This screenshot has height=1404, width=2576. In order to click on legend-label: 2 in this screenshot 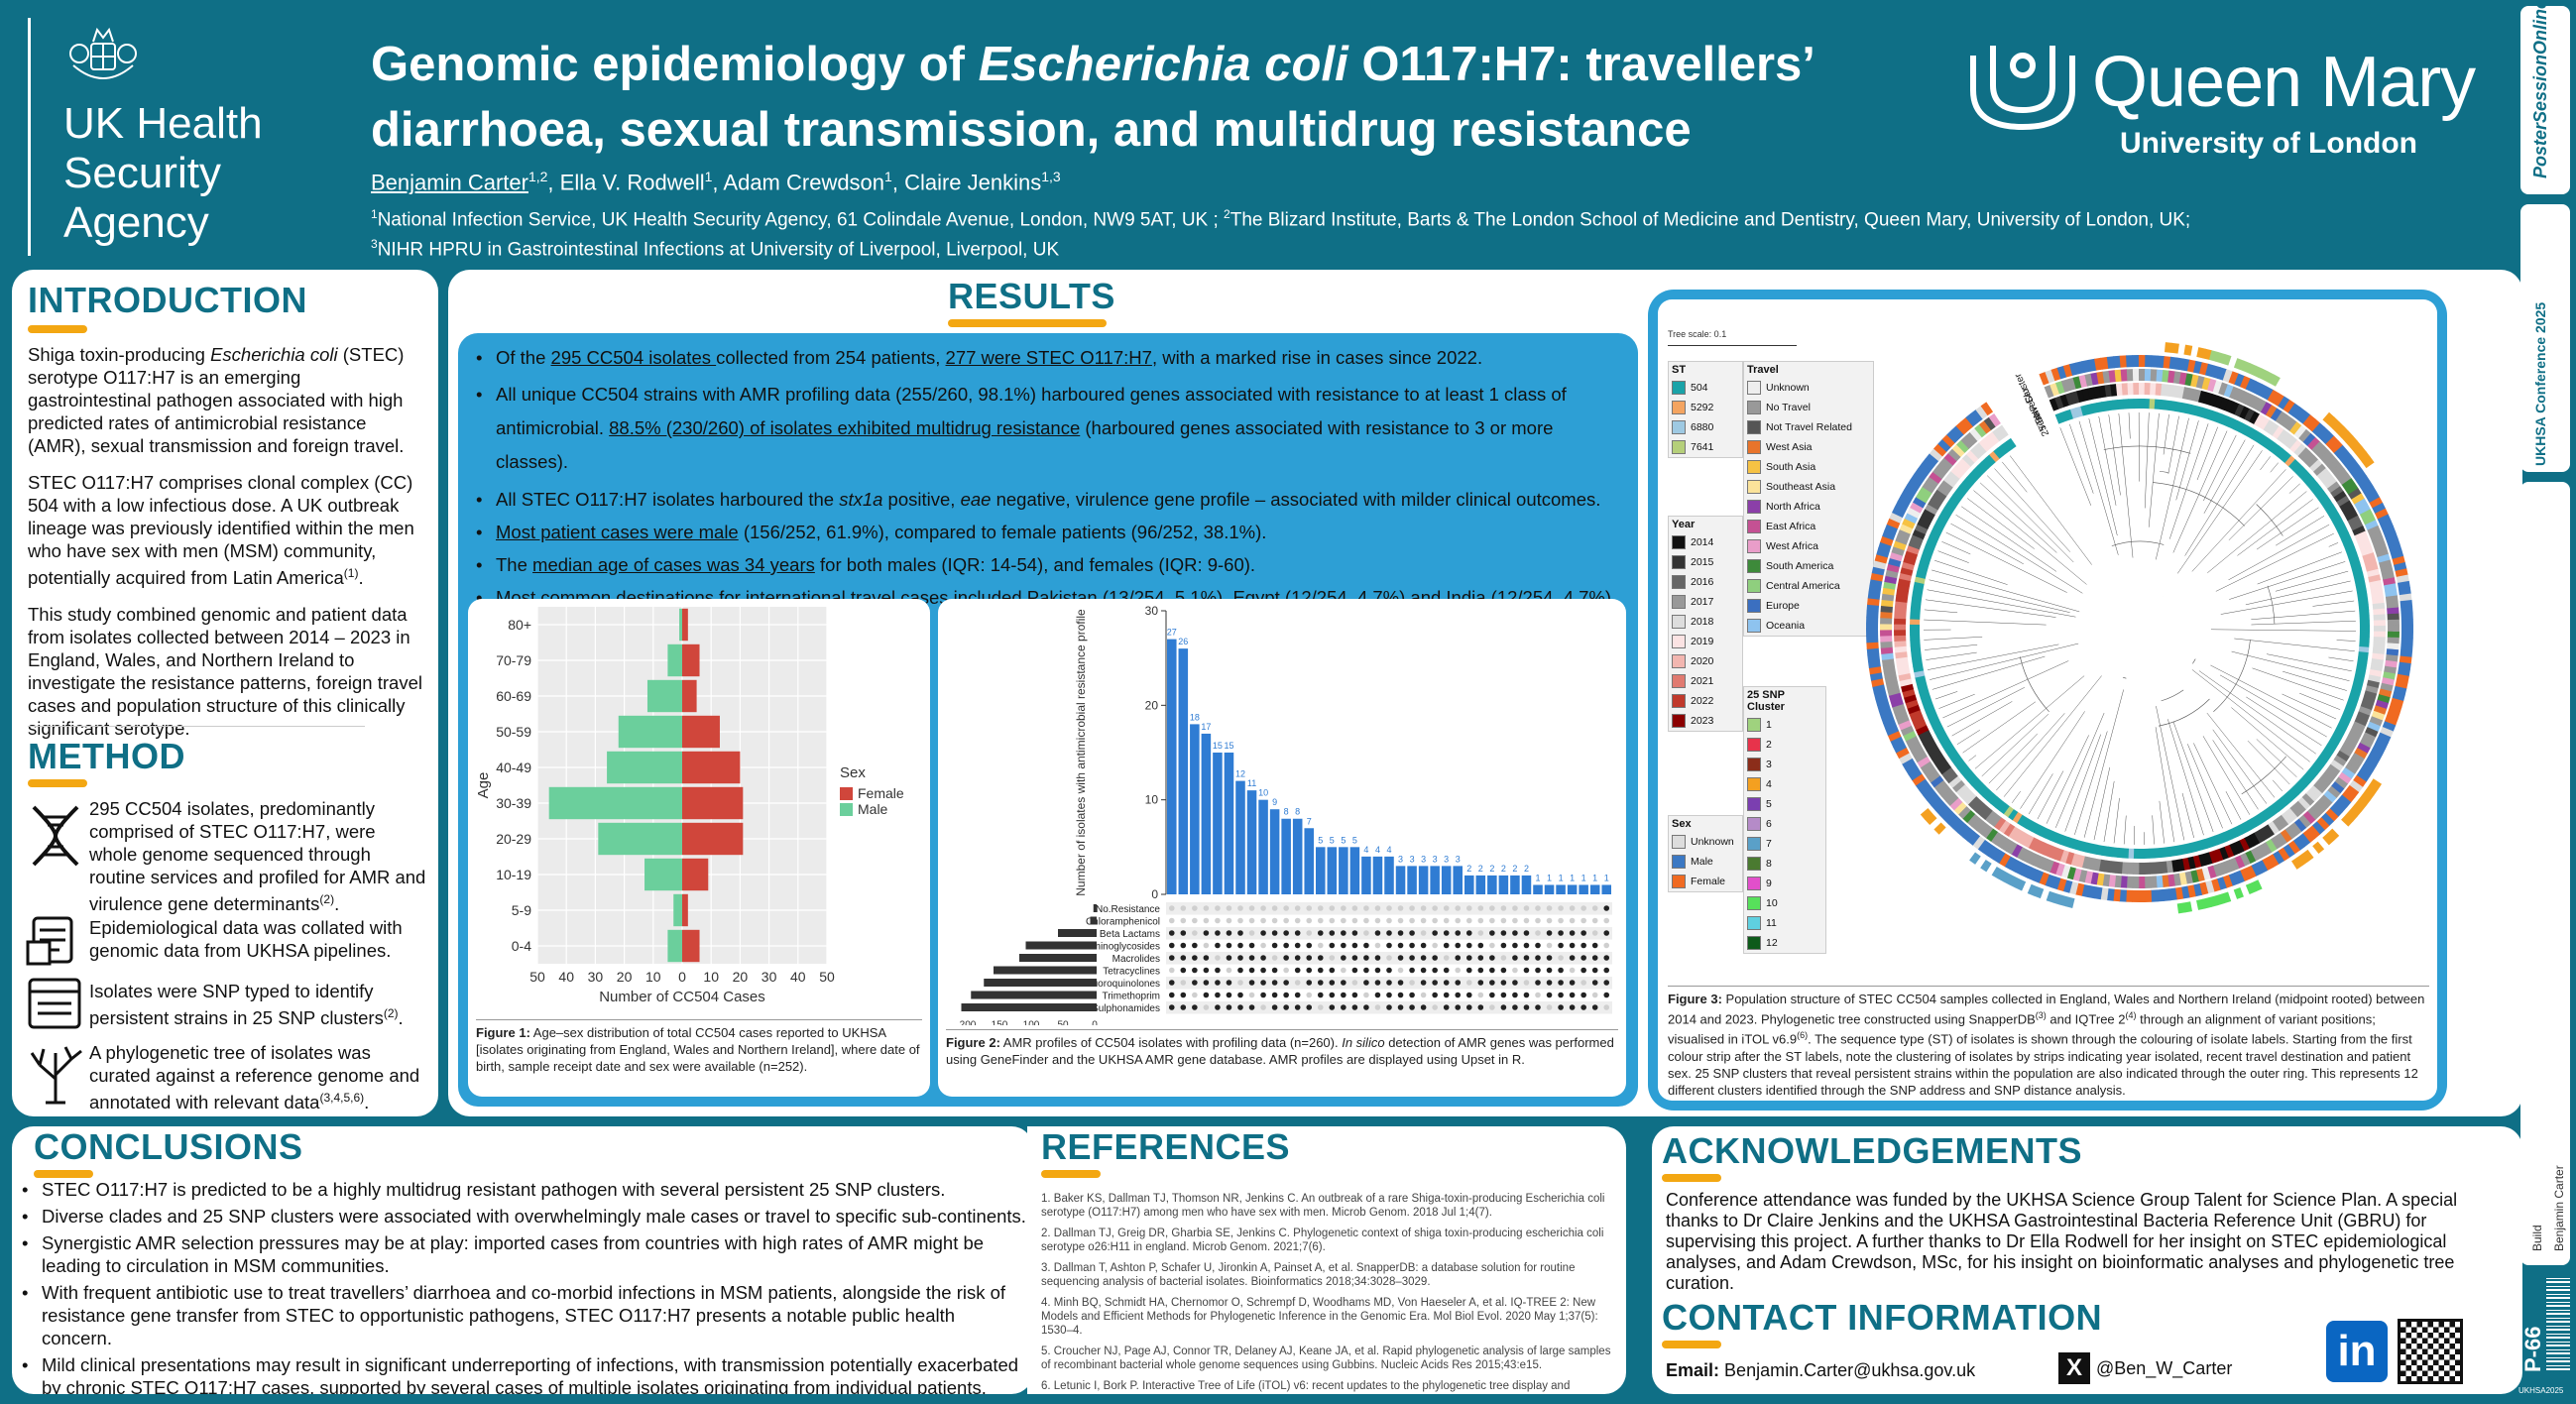, I will do `click(1769, 745)`.